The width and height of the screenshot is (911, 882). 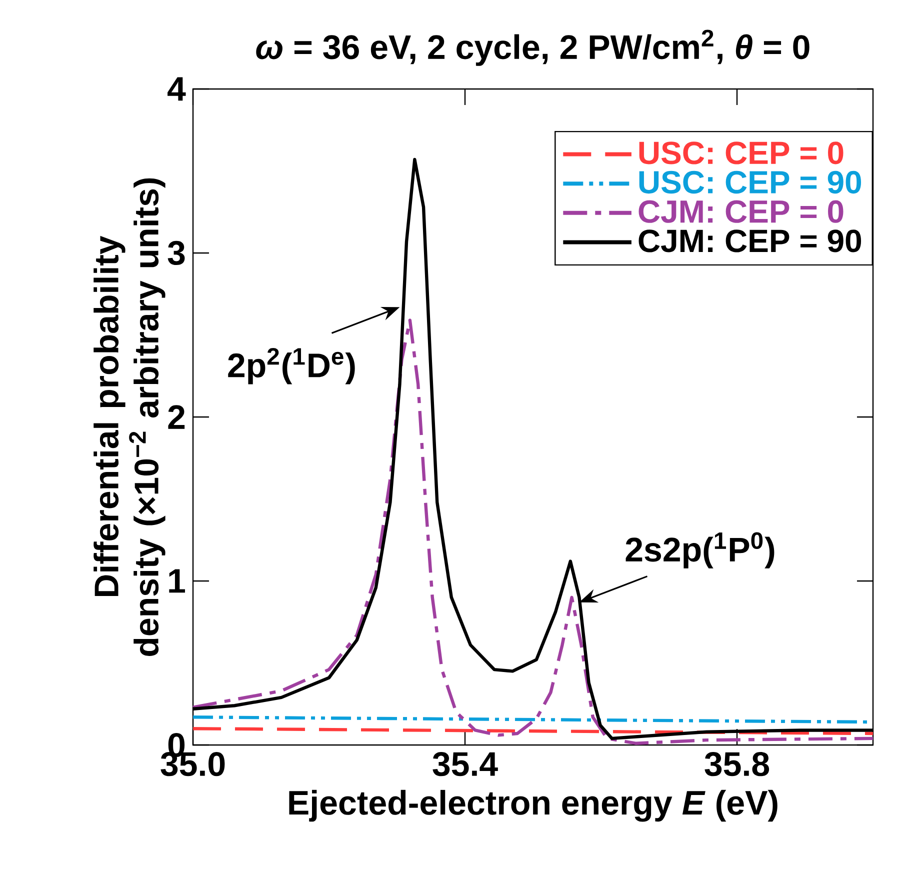 What do you see at coordinates (177, 89) in the screenshot?
I see `y-tick-label: 4` at bounding box center [177, 89].